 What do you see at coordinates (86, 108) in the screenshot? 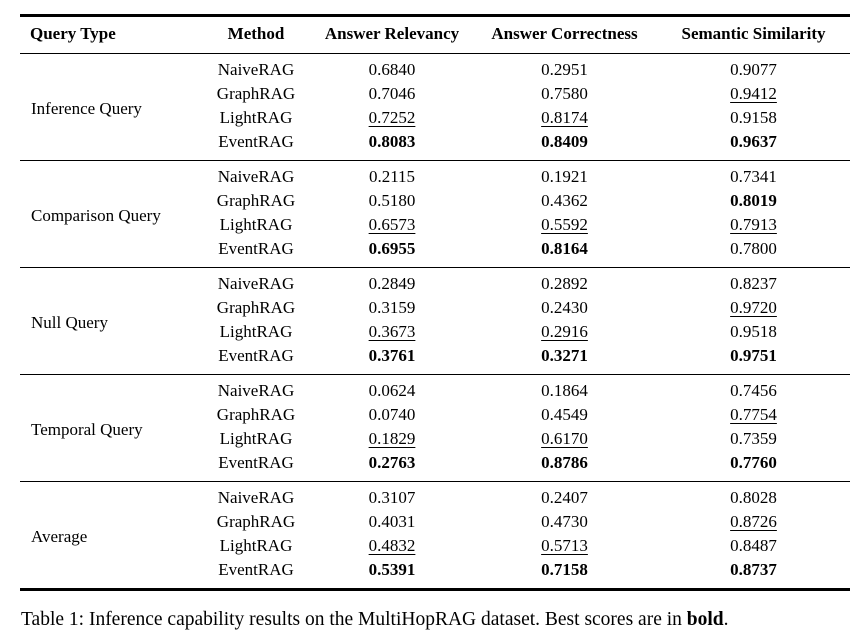
I see `query-type-label: Inference Query` at bounding box center [86, 108].